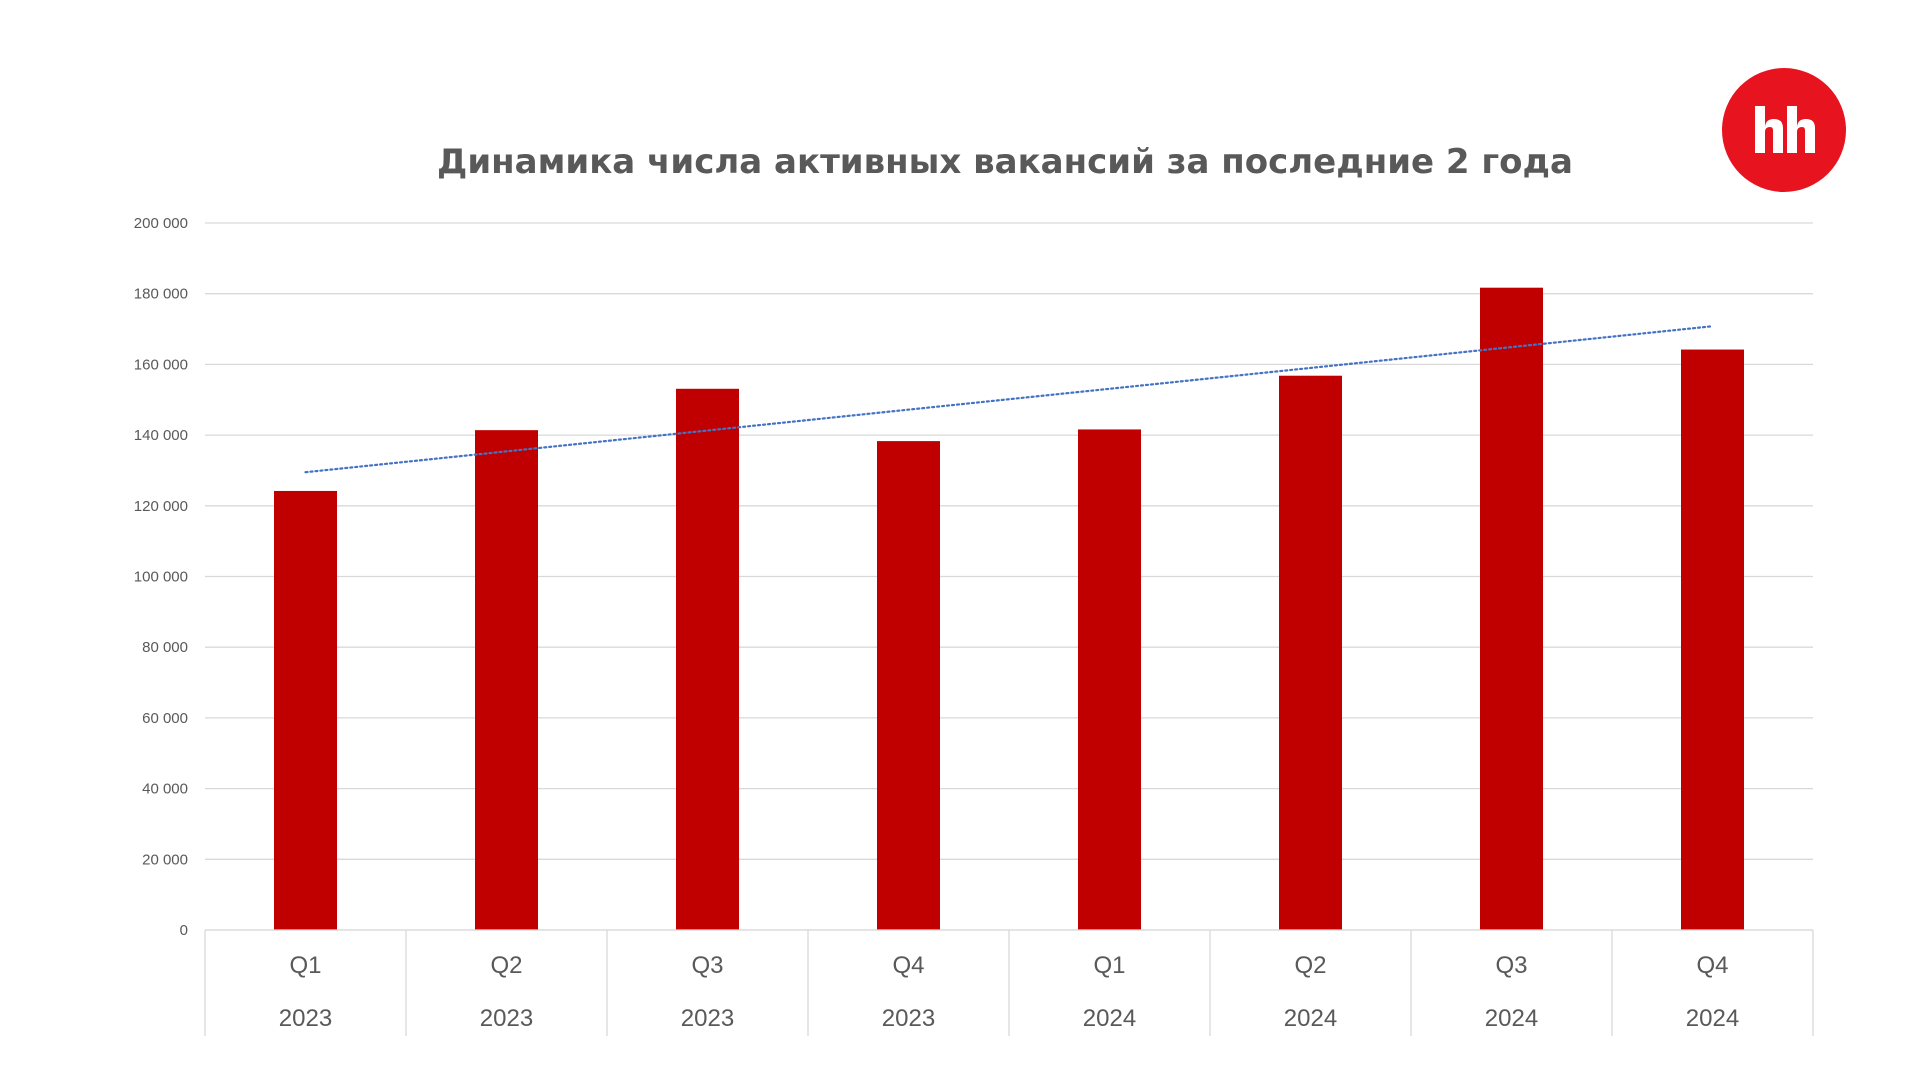 This screenshot has width=1920, height=1079. Describe the element at coordinates (165, 859) in the screenshot. I see `y-tick-label: 20 000` at that location.